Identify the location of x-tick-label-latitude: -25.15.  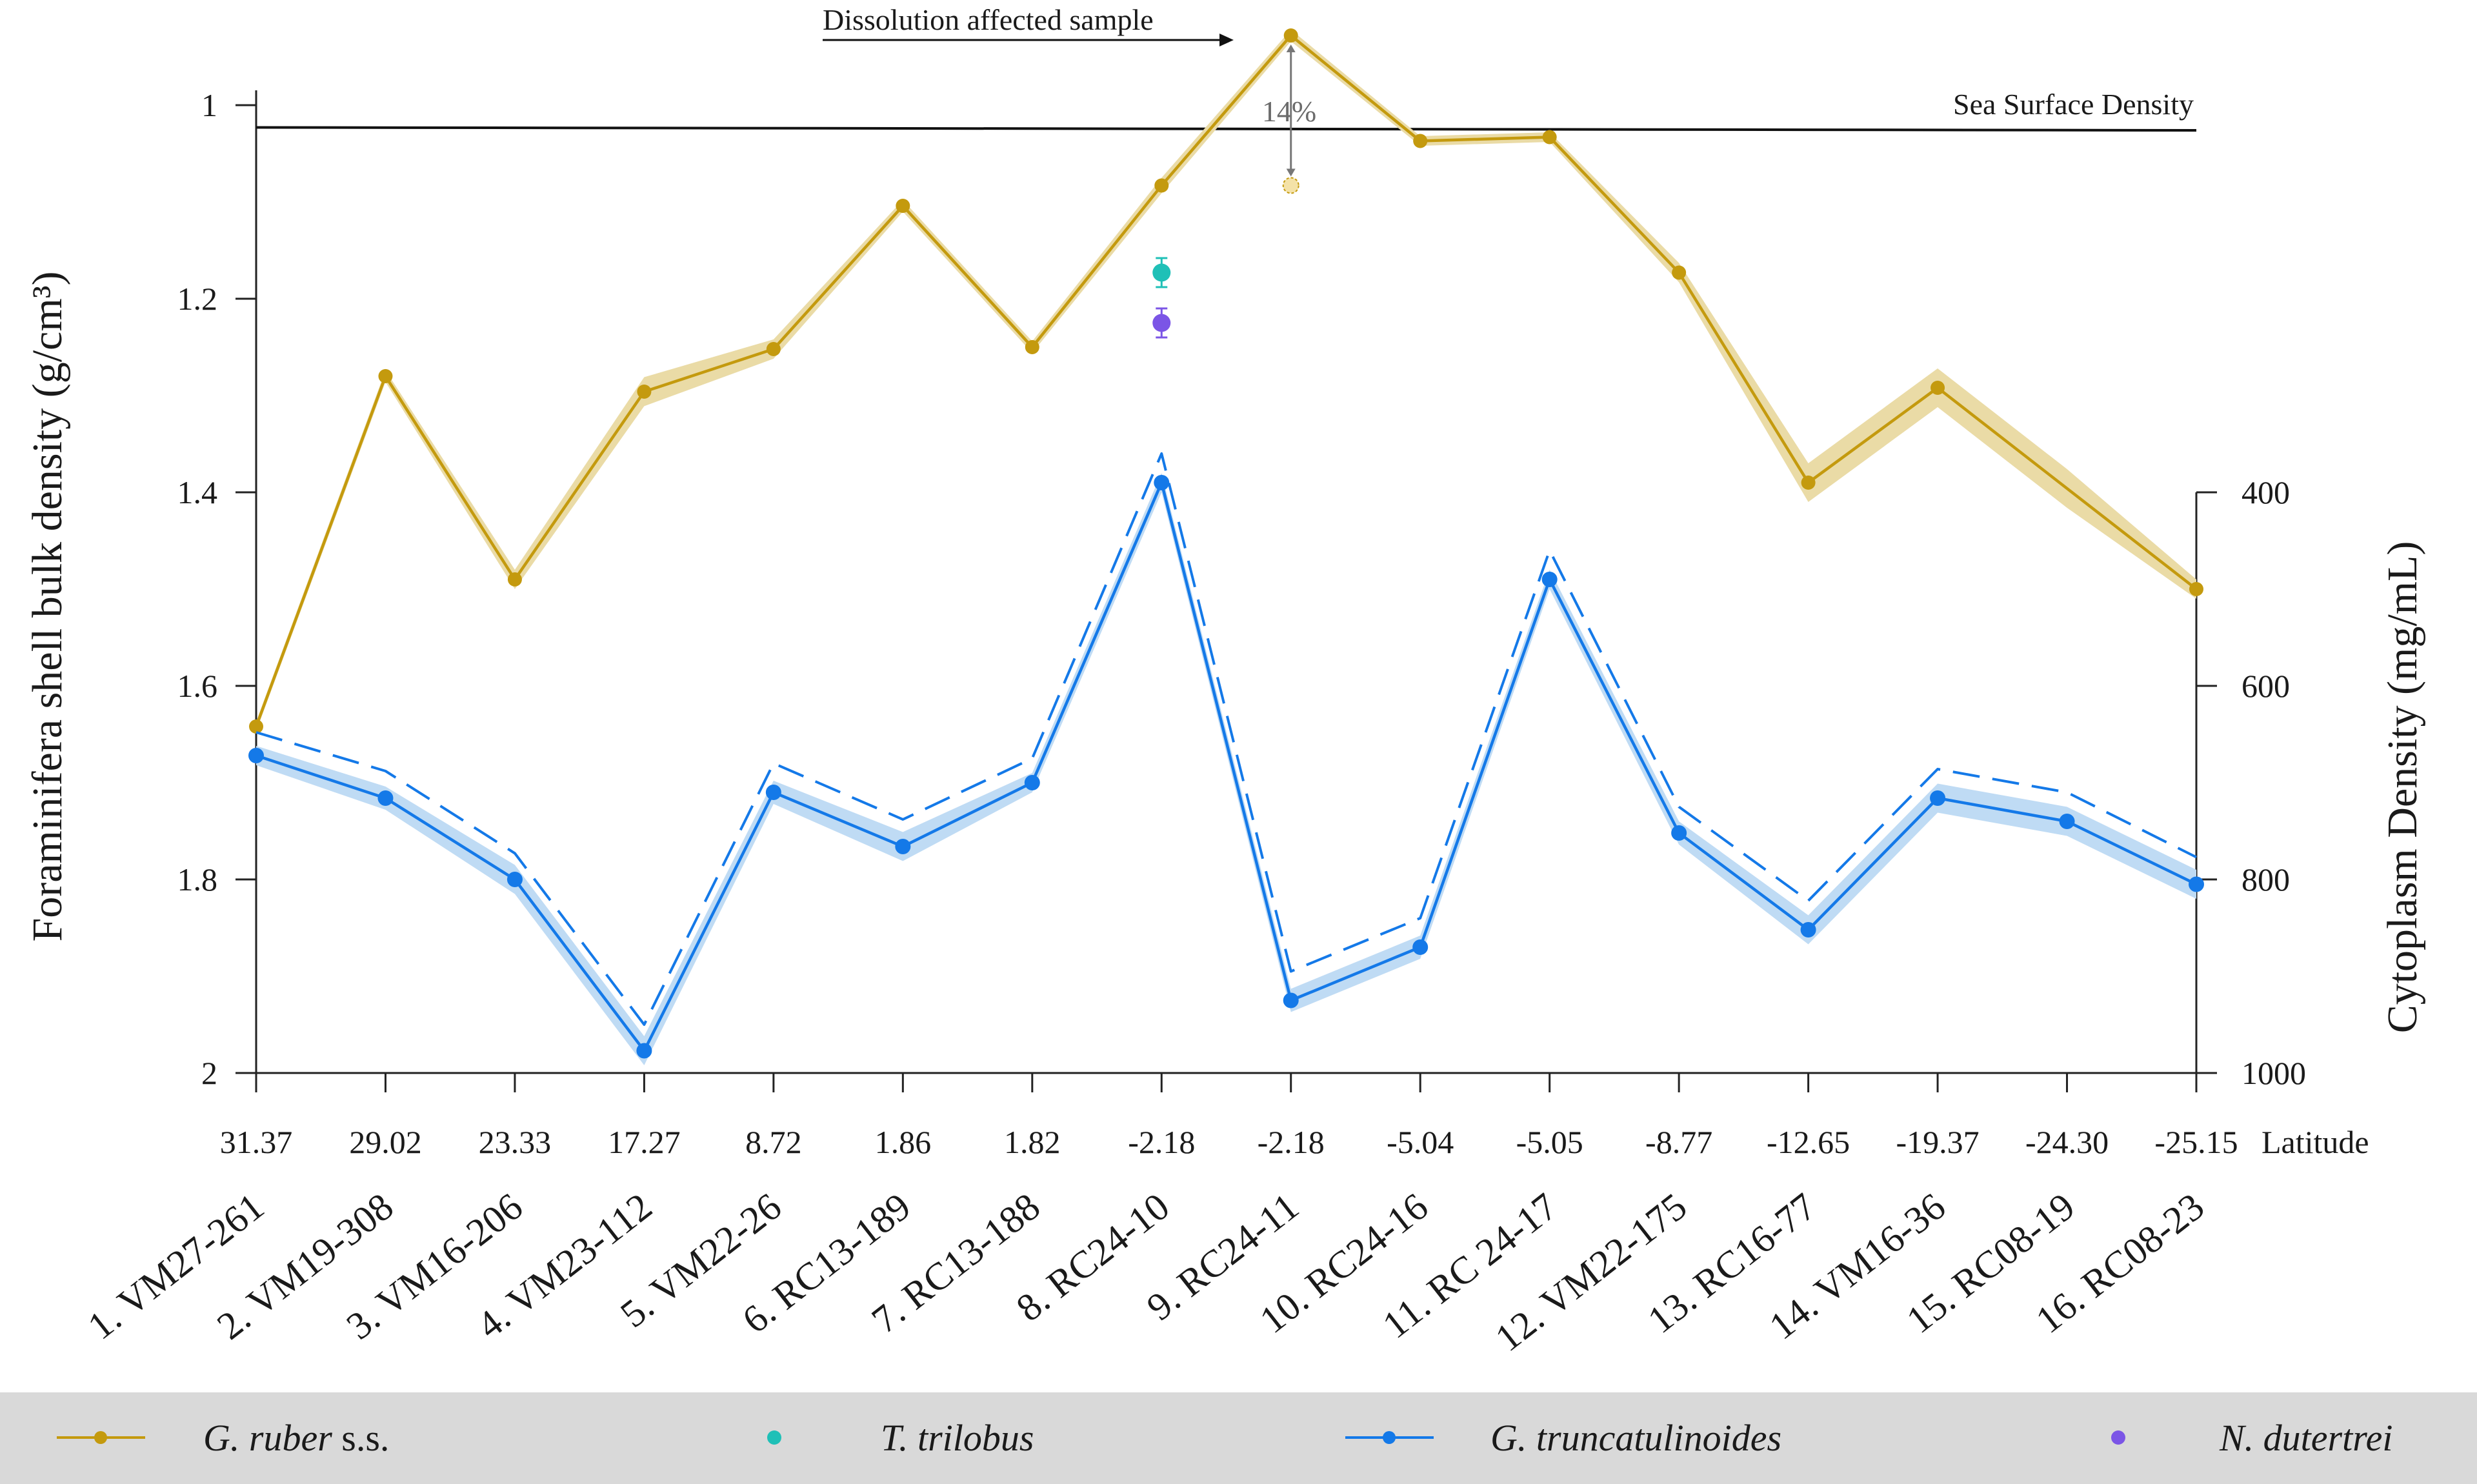
(2196, 1142).